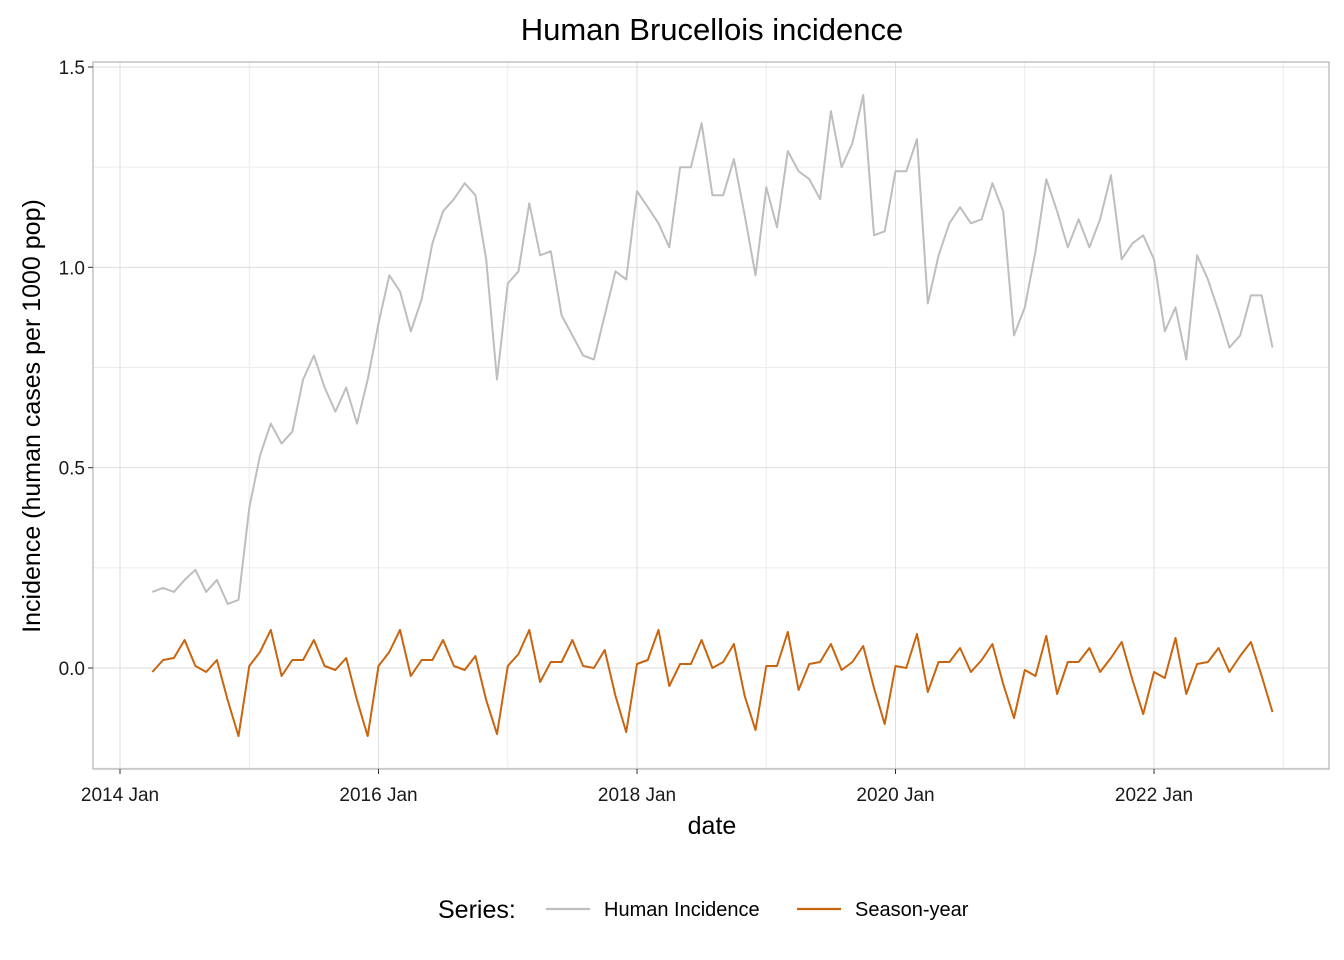 The image size is (1344, 960). I want to click on y-axis-title: Incidence (human cases per 1000 pop), so click(32, 416).